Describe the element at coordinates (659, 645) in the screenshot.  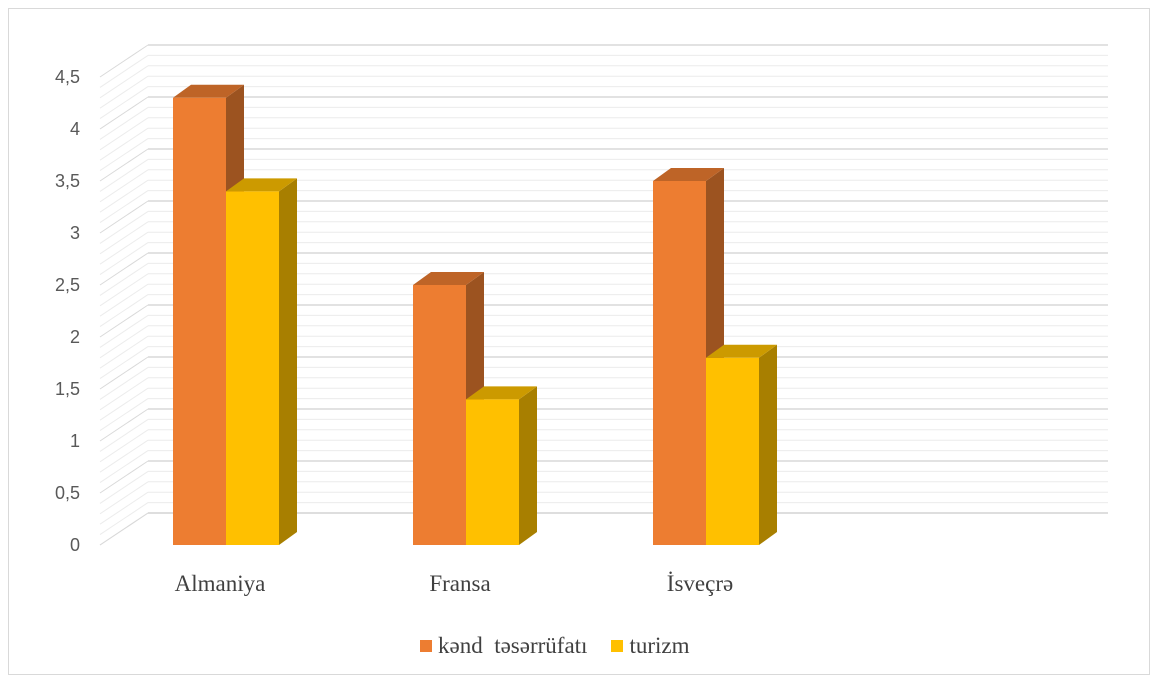
I see `legend-label: turizm` at that location.